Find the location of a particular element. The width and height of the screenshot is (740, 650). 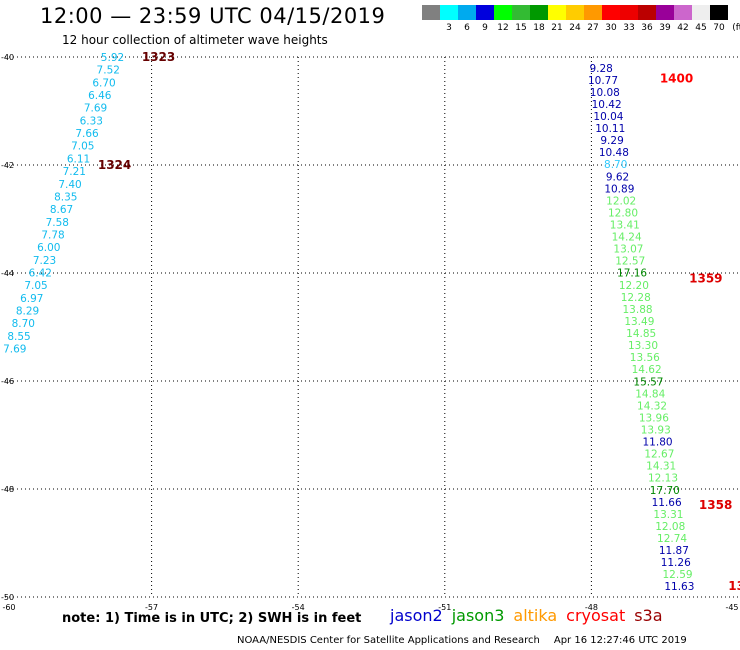

scale-tick-label: 18 is located at coordinates (539, 28).